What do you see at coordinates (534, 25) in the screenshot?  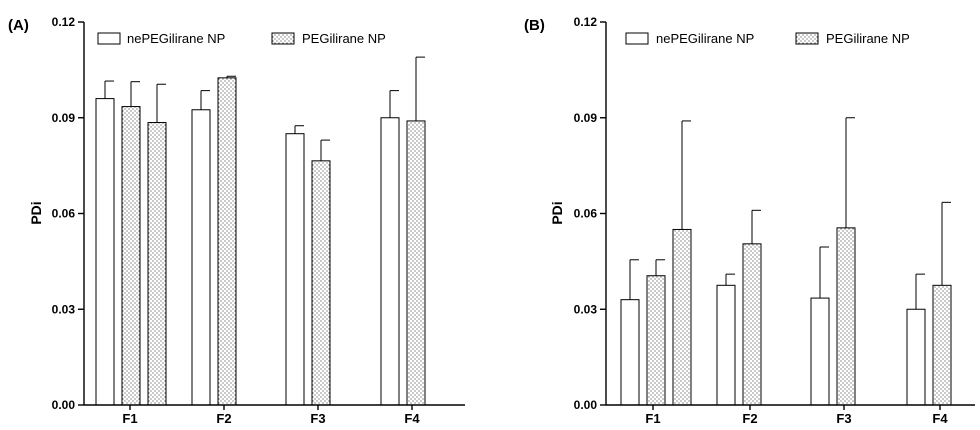 I see `panel-label: (B)` at bounding box center [534, 25].